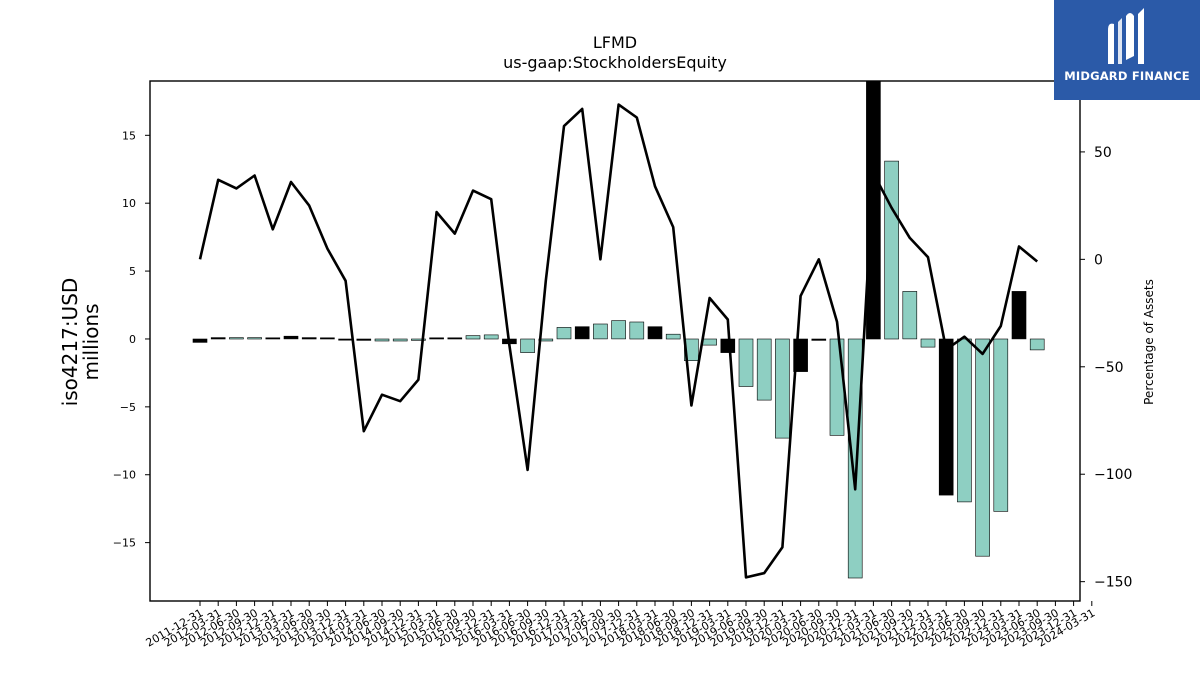 Image resolution: width=1200 pixels, height=675 pixels. What do you see at coordinates (615, 42) in the screenshot?
I see `chart-title: LFMD` at bounding box center [615, 42].